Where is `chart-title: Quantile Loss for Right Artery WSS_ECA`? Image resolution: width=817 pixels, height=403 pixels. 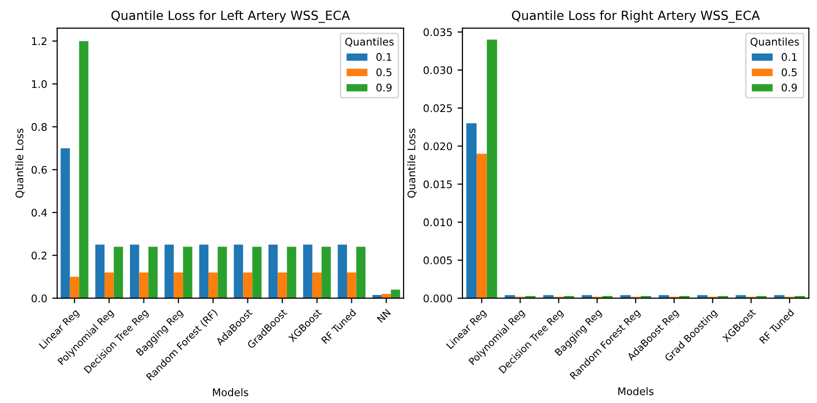
chart-title: Quantile Loss for Right Artery WSS_ECA is located at coordinates (636, 16).